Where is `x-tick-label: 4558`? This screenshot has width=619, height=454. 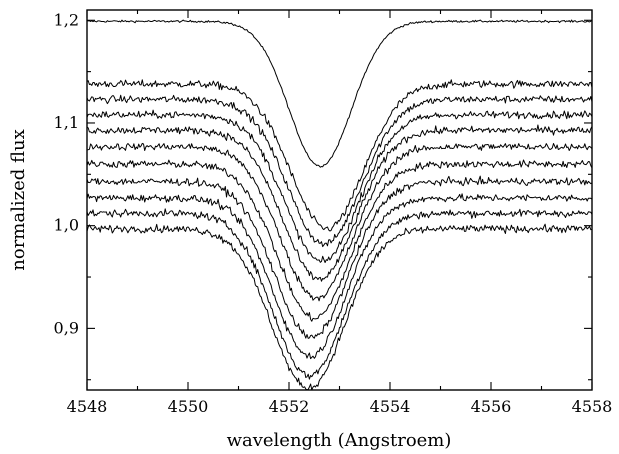 x-tick-label: 4558 is located at coordinates (592, 406).